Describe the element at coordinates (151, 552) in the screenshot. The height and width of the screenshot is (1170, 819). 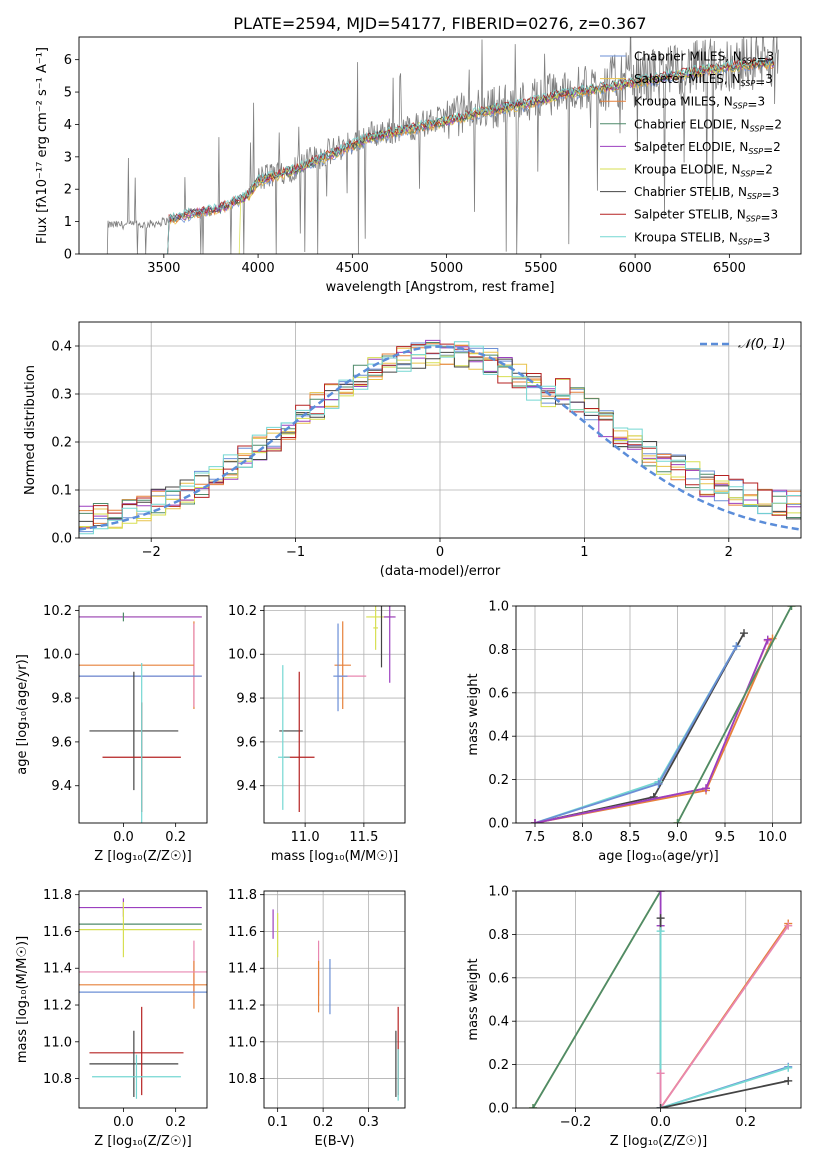
I see `x-tick-label: −2` at that location.